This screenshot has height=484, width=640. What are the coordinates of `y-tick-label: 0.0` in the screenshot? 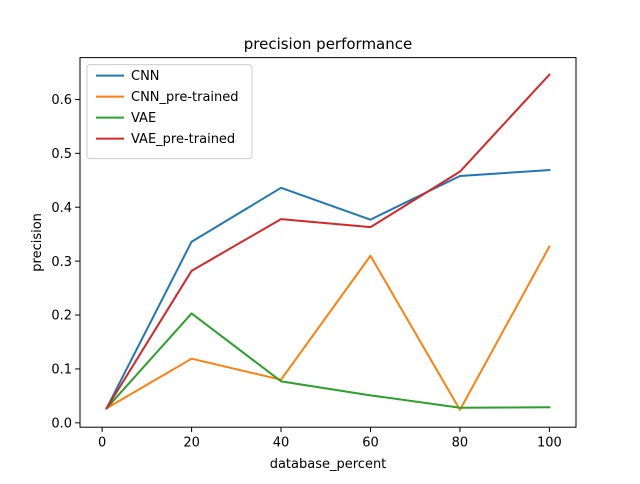 It's located at (61, 424).